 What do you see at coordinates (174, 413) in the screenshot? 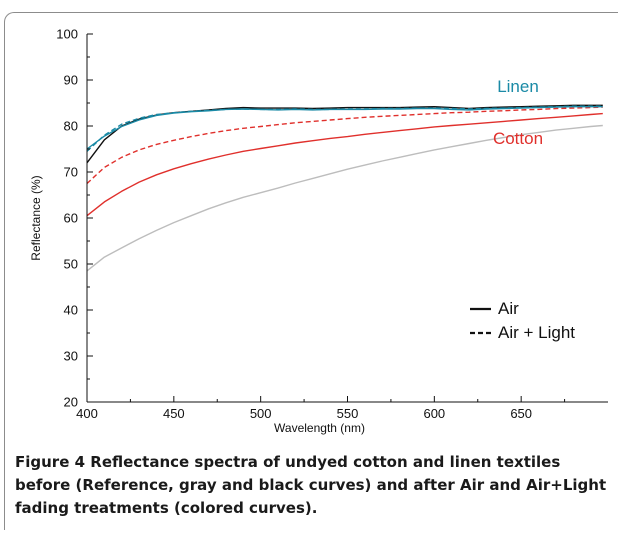
I see `x-tick-label: 450` at bounding box center [174, 413].